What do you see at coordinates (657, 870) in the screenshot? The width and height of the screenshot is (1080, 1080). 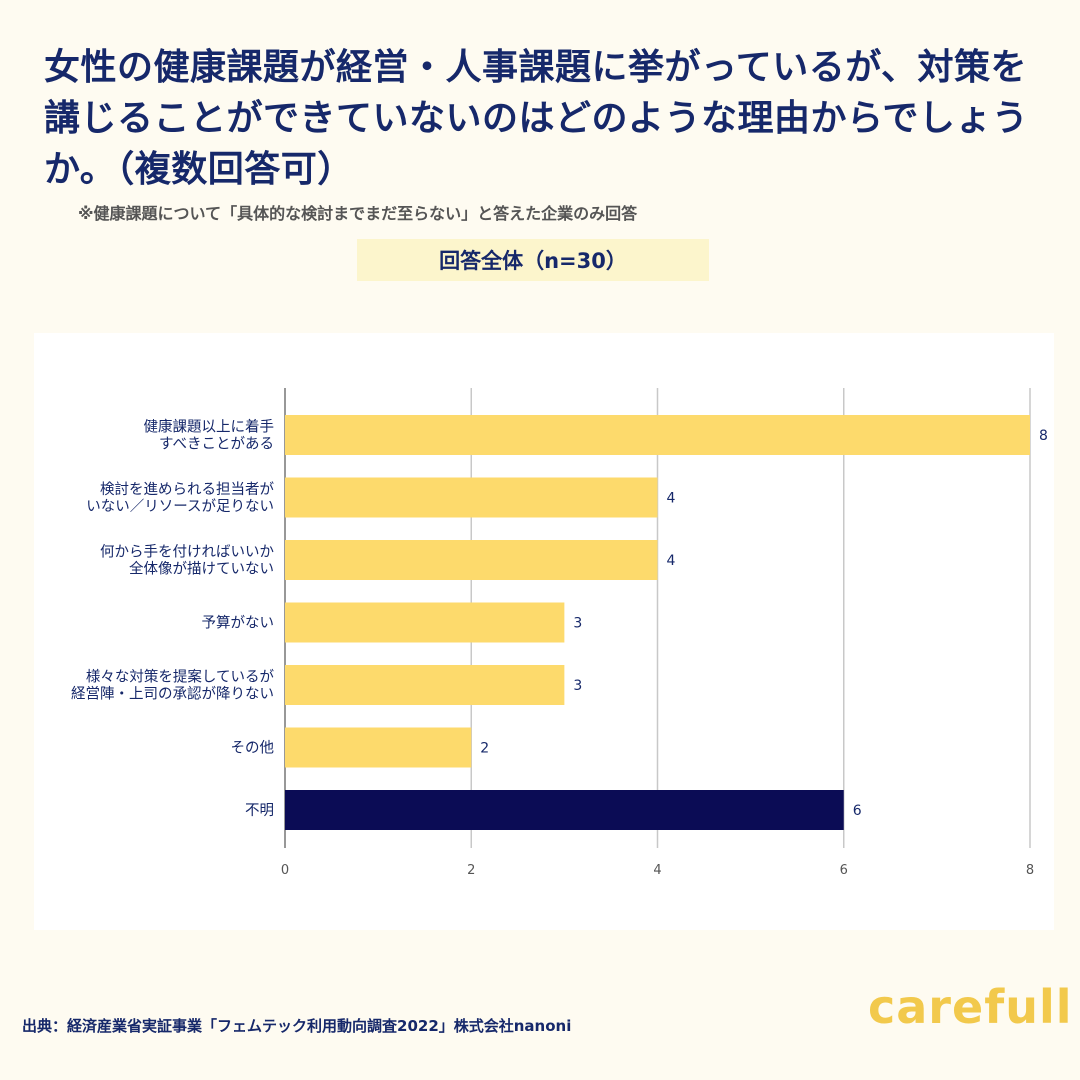 I see `x-tick-label: 4` at bounding box center [657, 870].